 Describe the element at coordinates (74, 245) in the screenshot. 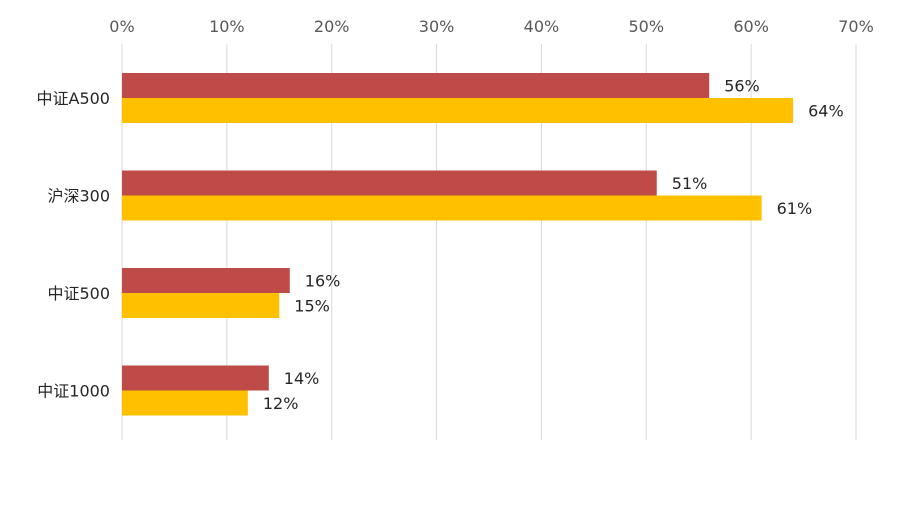

I see `category-labels: 中证A500 沪深300 中证500 中证1000` at that location.